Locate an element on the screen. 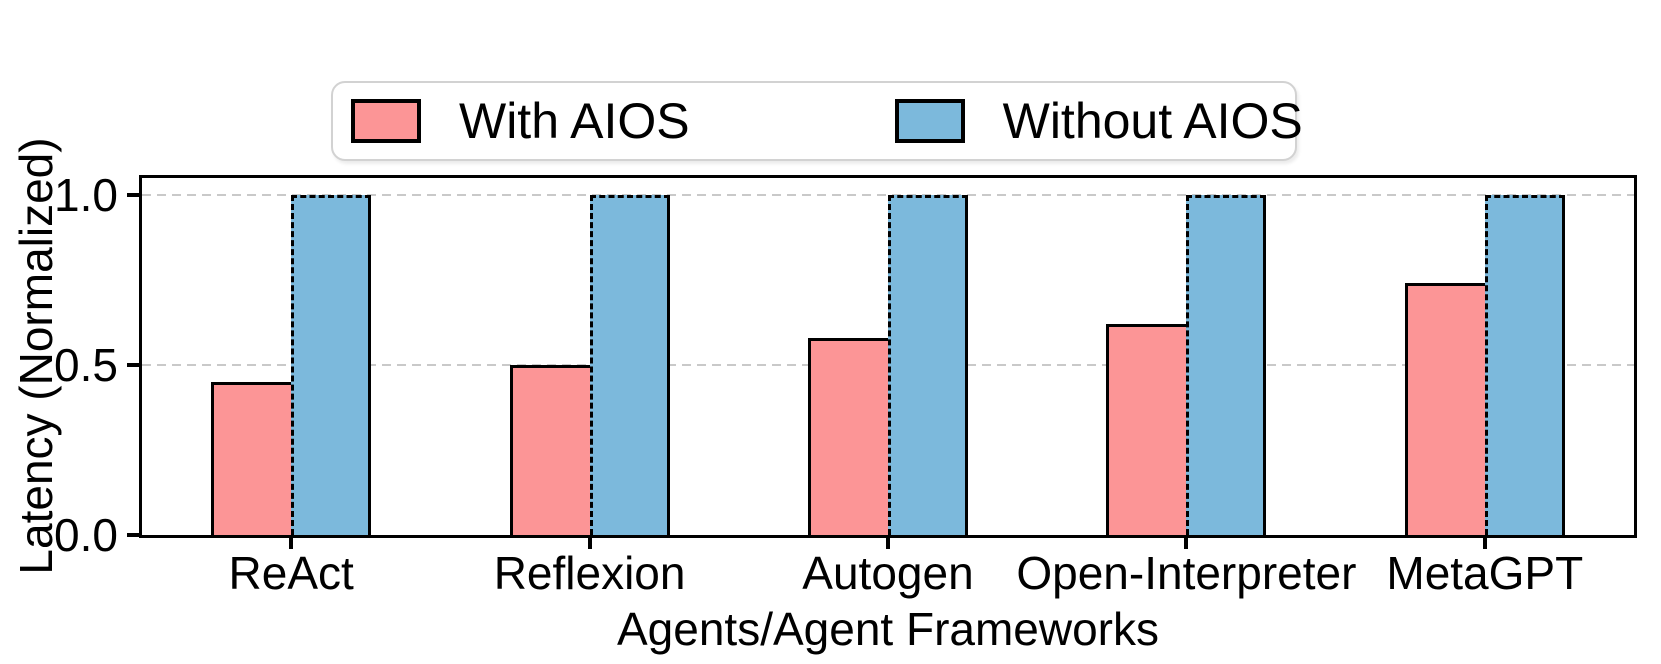 The image size is (1661, 664). with-aios-label: With AIOS is located at coordinates (574, 121).